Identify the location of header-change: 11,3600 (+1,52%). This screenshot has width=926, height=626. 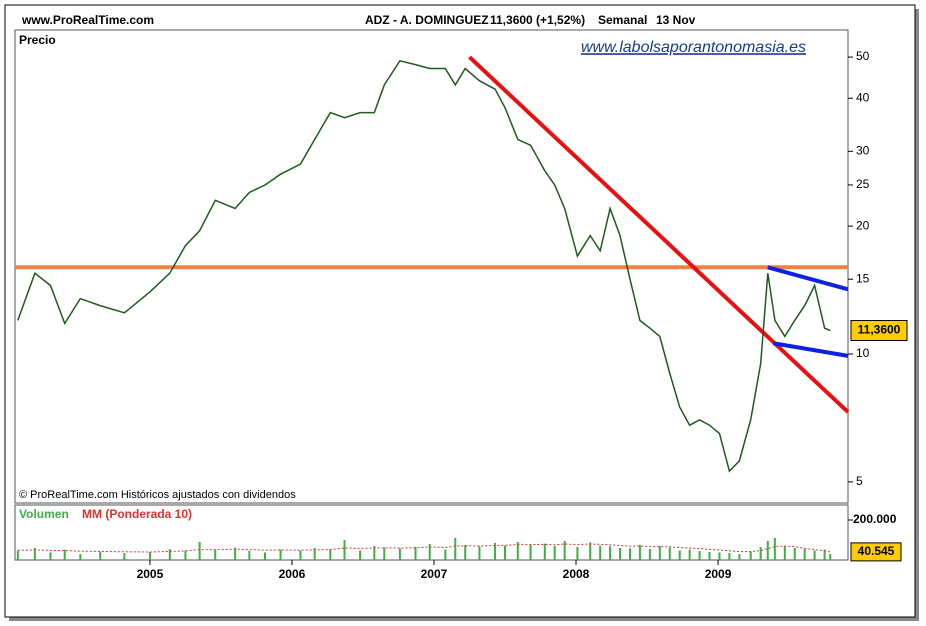
(537, 20).